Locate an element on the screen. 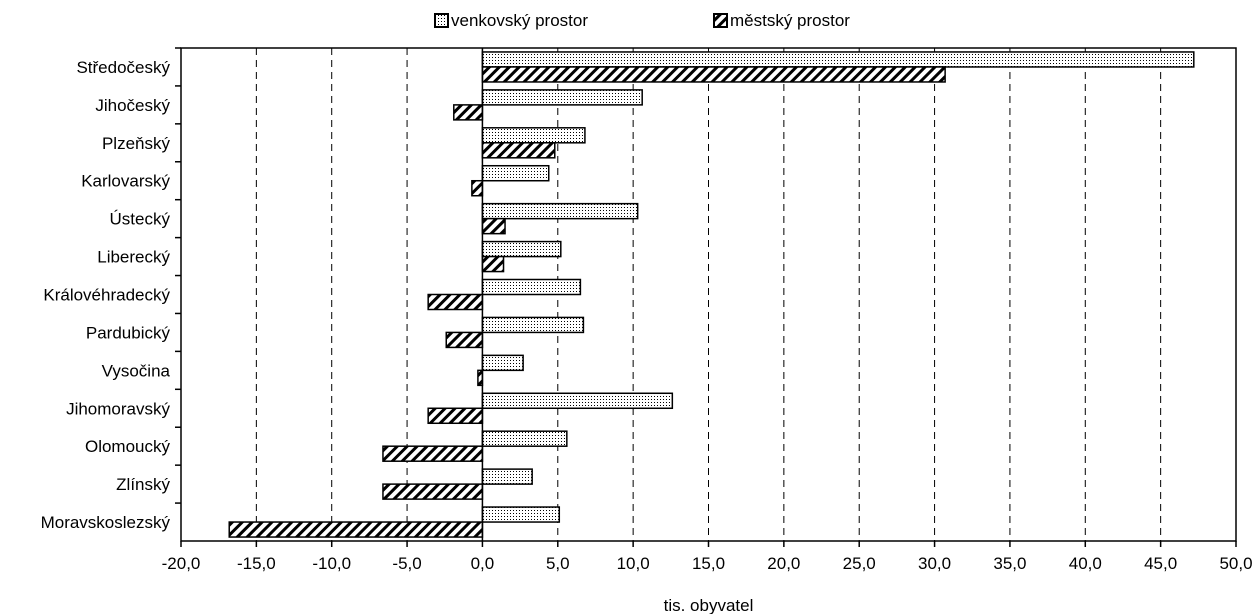  x-tick-label: 20,0 is located at coordinates (783, 563).